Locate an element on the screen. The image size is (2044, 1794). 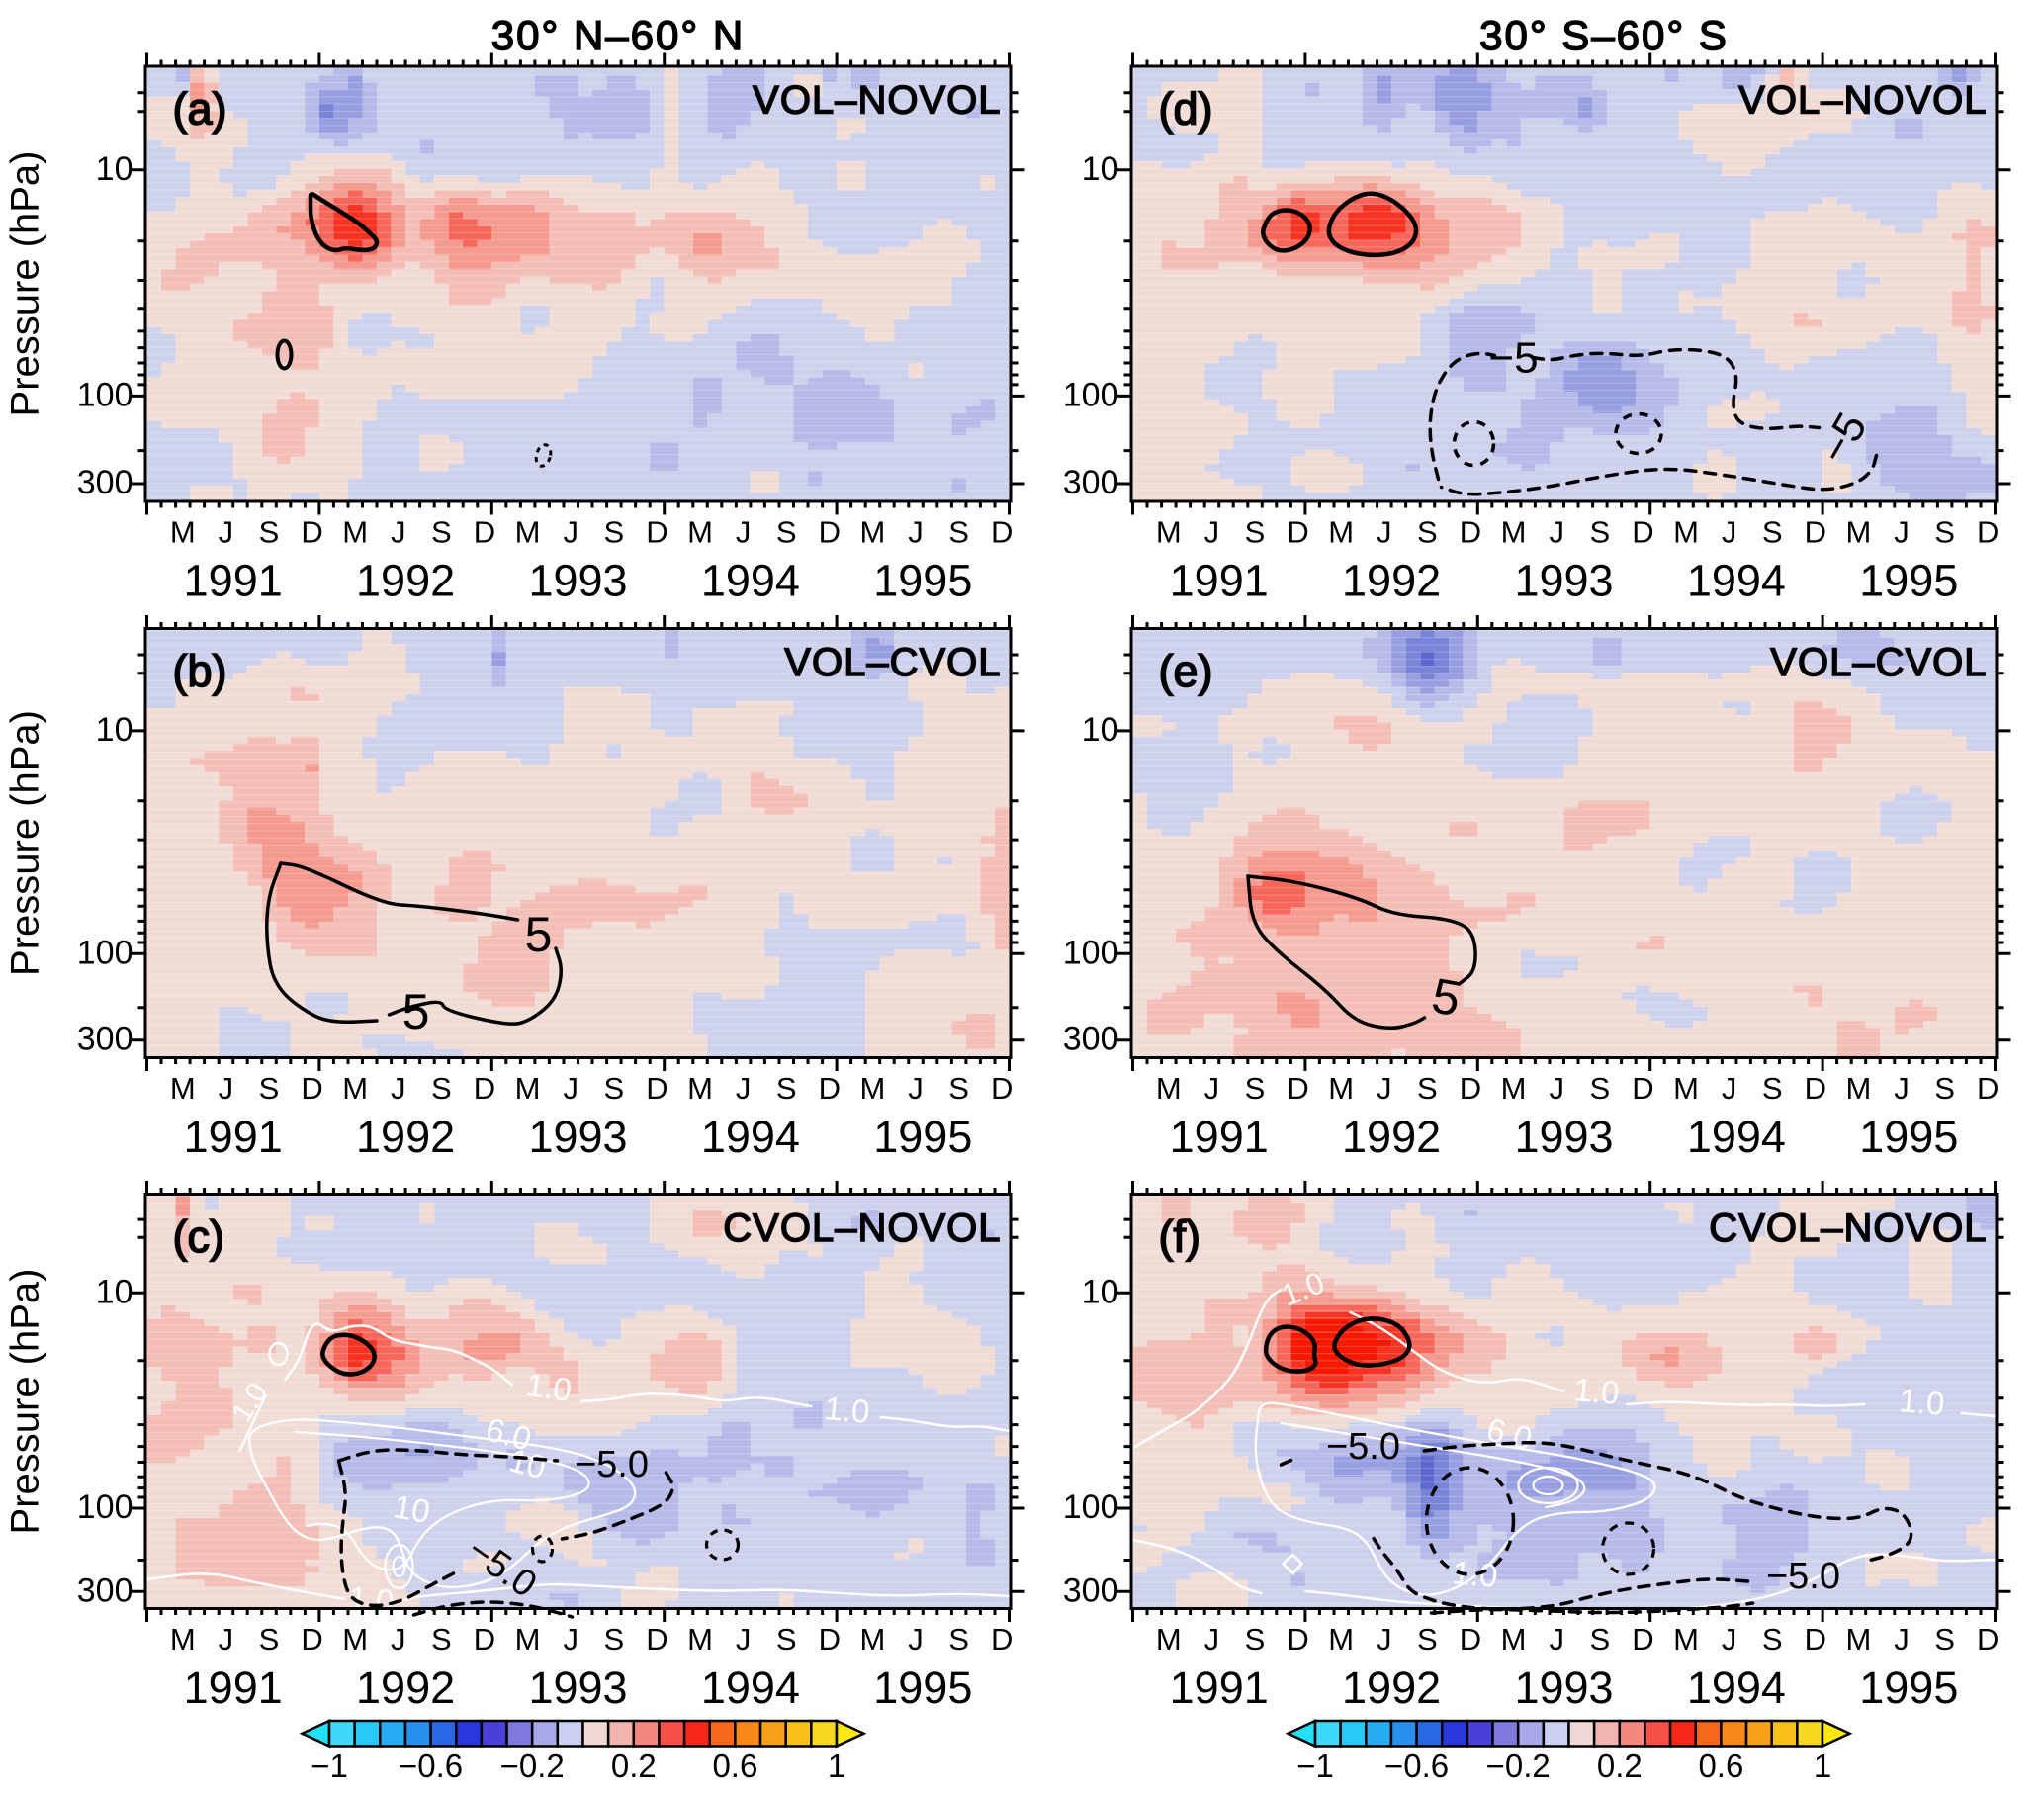
svg-text: 5 is located at coordinates (416, 1012).